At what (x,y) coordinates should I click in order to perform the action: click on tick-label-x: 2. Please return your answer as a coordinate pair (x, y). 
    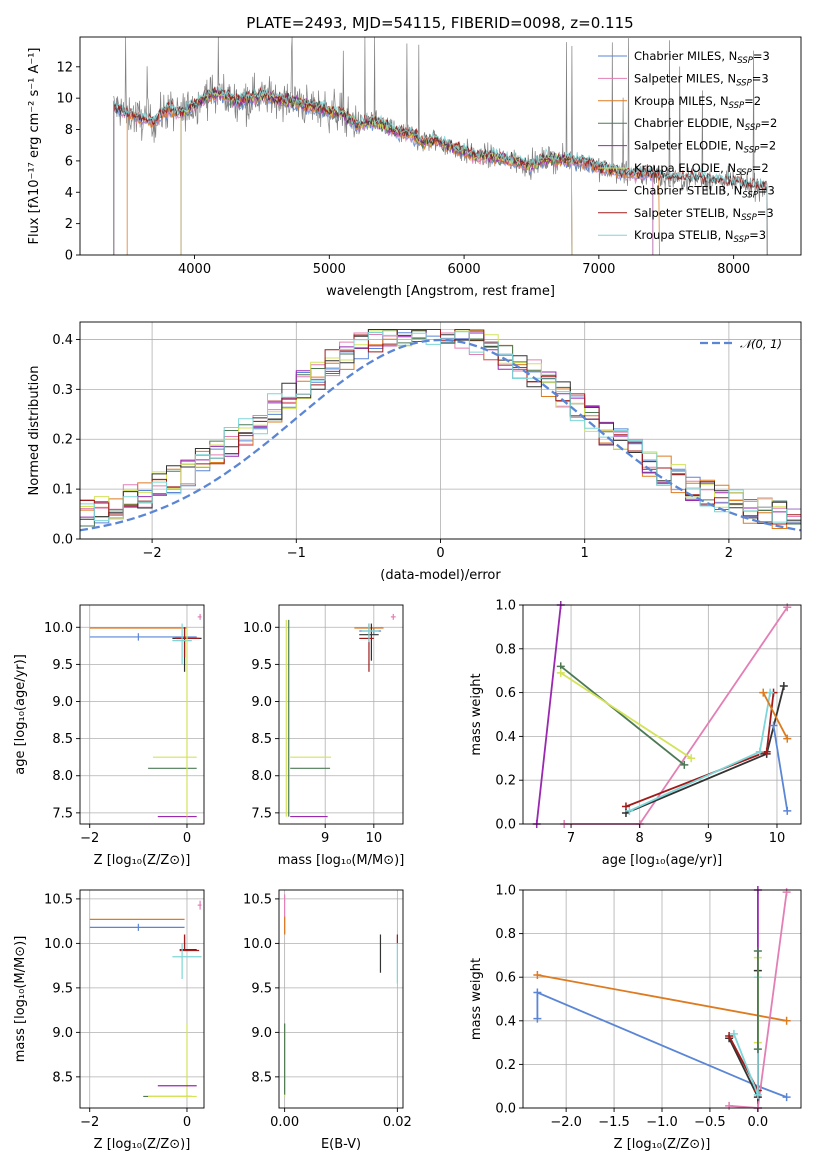
    Looking at the image, I should click on (729, 553).